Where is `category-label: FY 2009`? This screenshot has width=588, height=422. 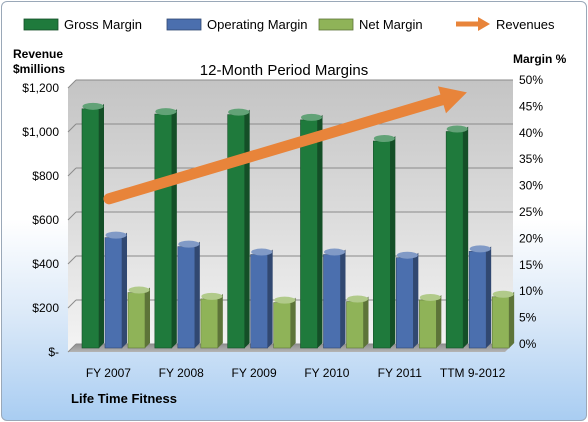
category-label: FY 2009 is located at coordinates (254, 373).